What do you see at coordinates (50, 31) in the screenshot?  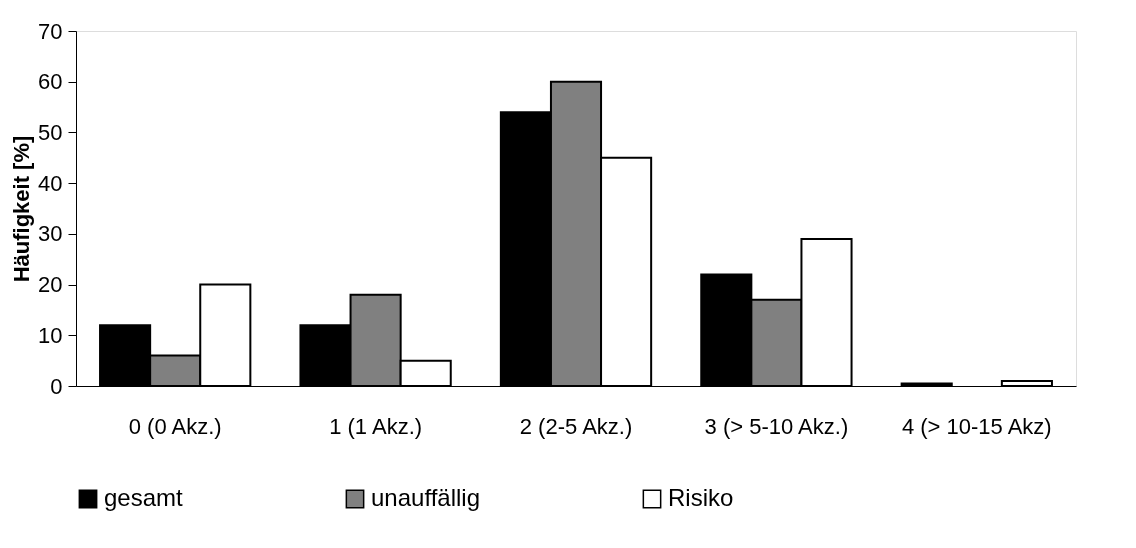 I see `y-tick-label: 70` at bounding box center [50, 31].